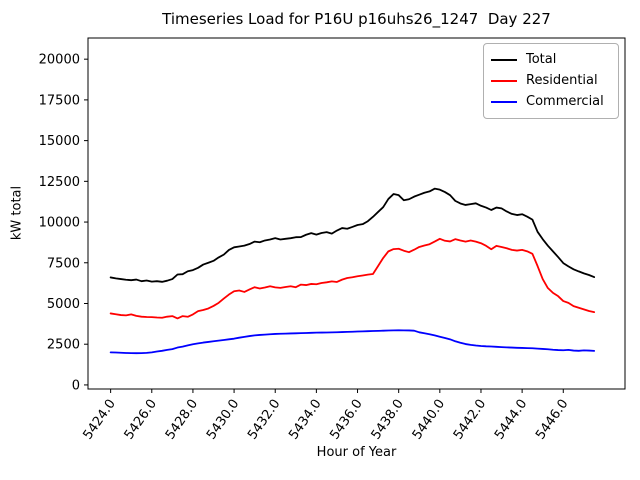 Image resolution: width=640 pixels, height=480 pixels. What do you see at coordinates (63, 345) in the screenshot?
I see `y-tick-label: 2500` at bounding box center [63, 345].